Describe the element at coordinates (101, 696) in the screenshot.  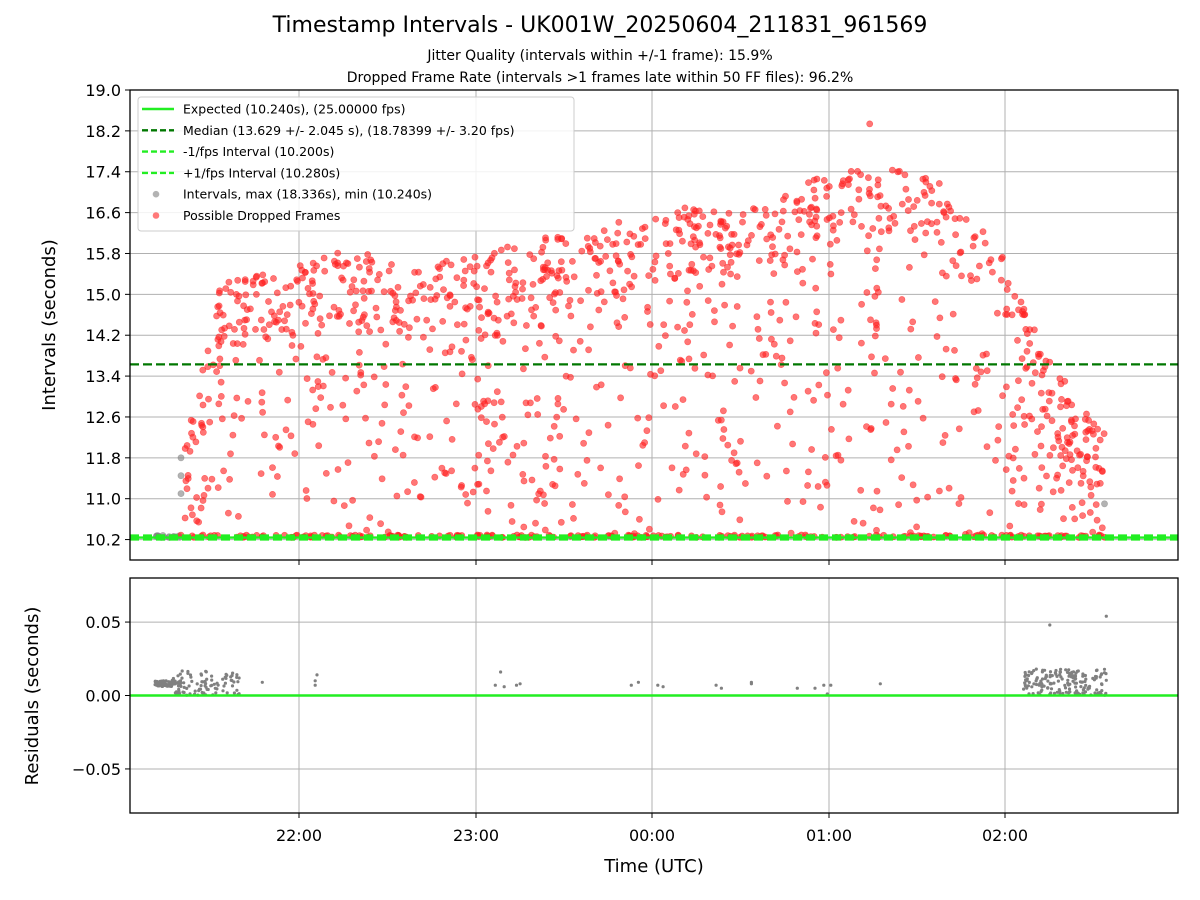
I see `bottom-plot-y-ticks: −0.05 0.00 0.05` at that location.